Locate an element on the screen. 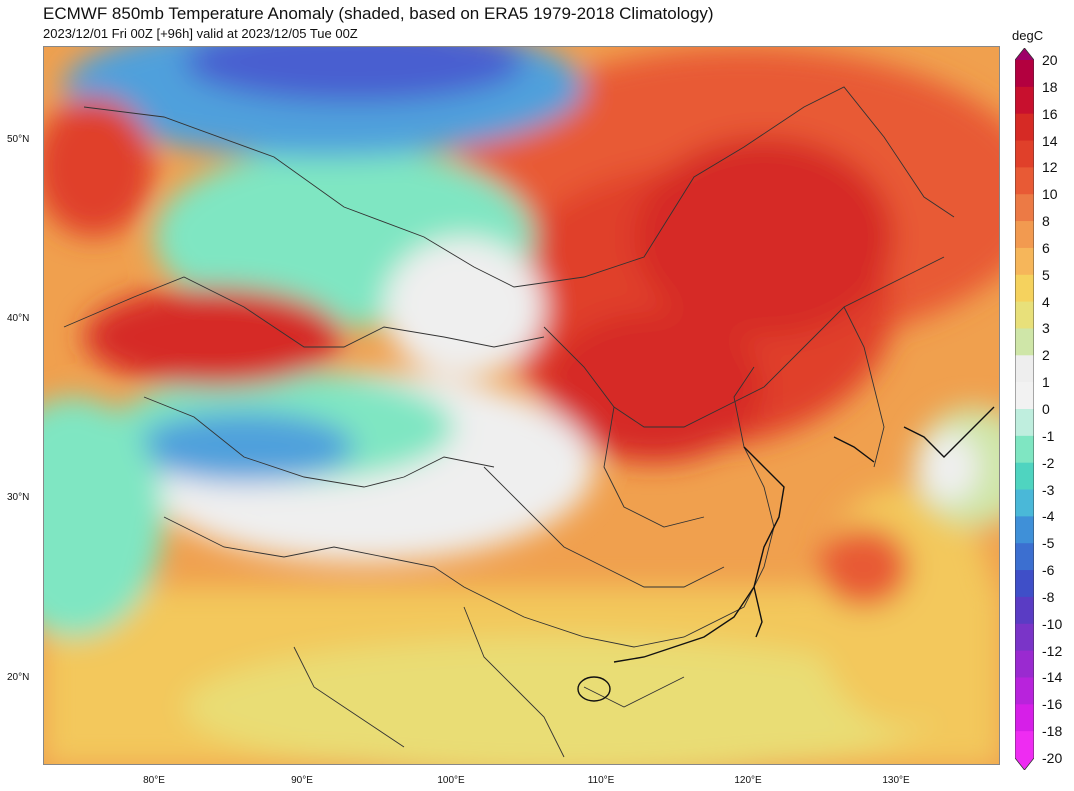 Image resolution: width=1074 pixels, height=791 pixels. colorbar-tick-label: 20 is located at coordinates (1050, 60).